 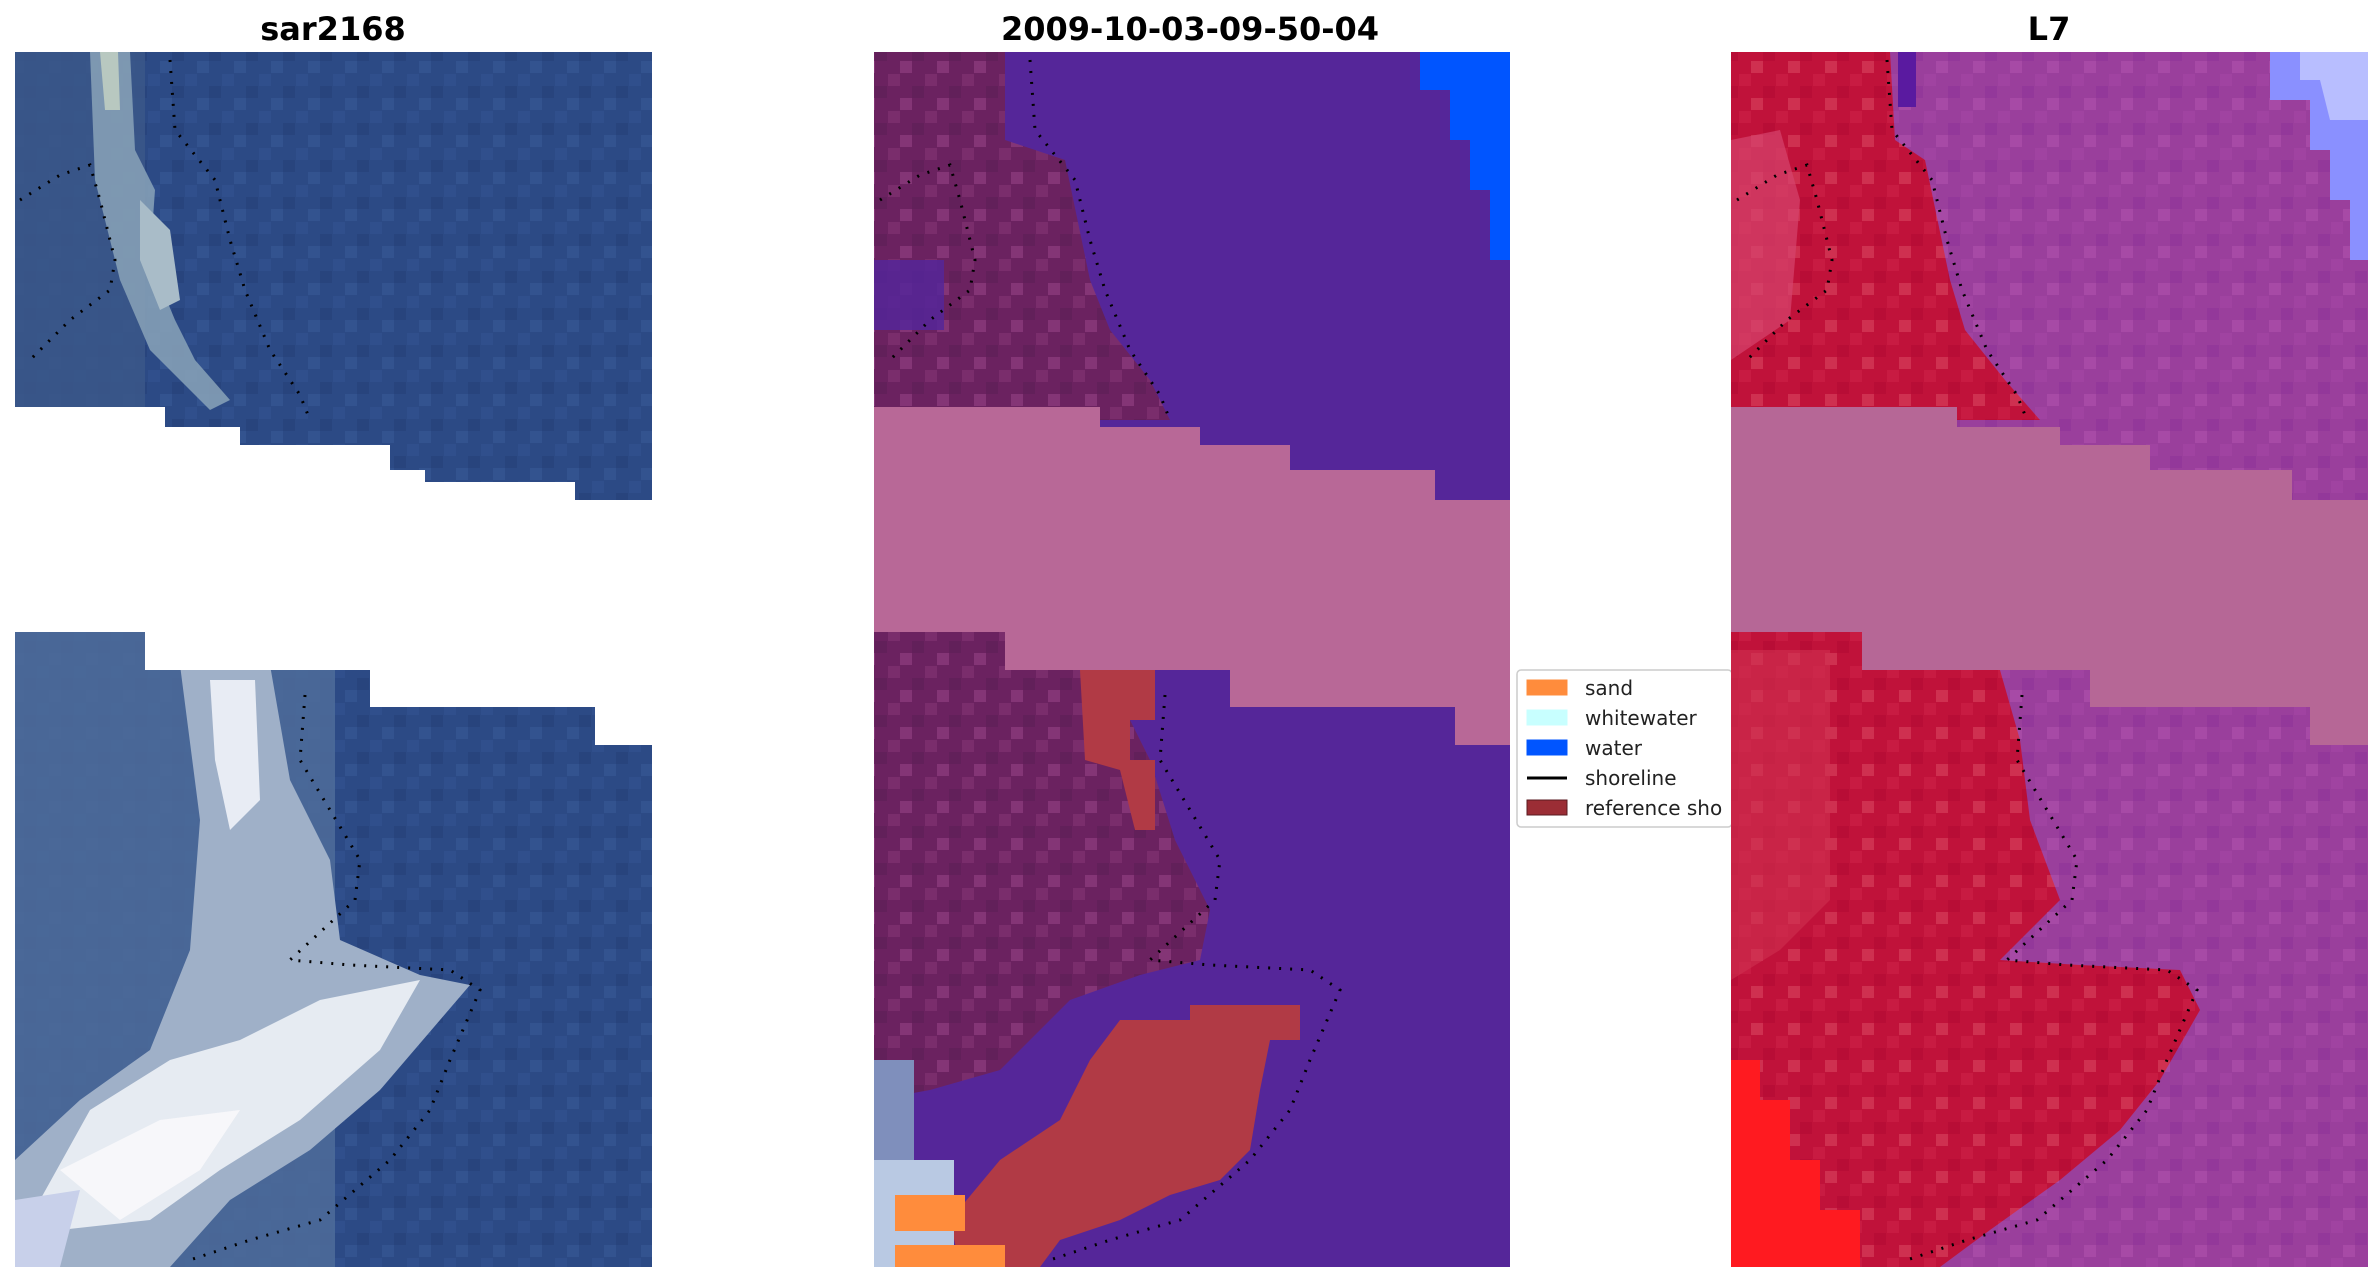 I want to click on legend-swatch-reference-shoreline, so click(x=1547, y=807).